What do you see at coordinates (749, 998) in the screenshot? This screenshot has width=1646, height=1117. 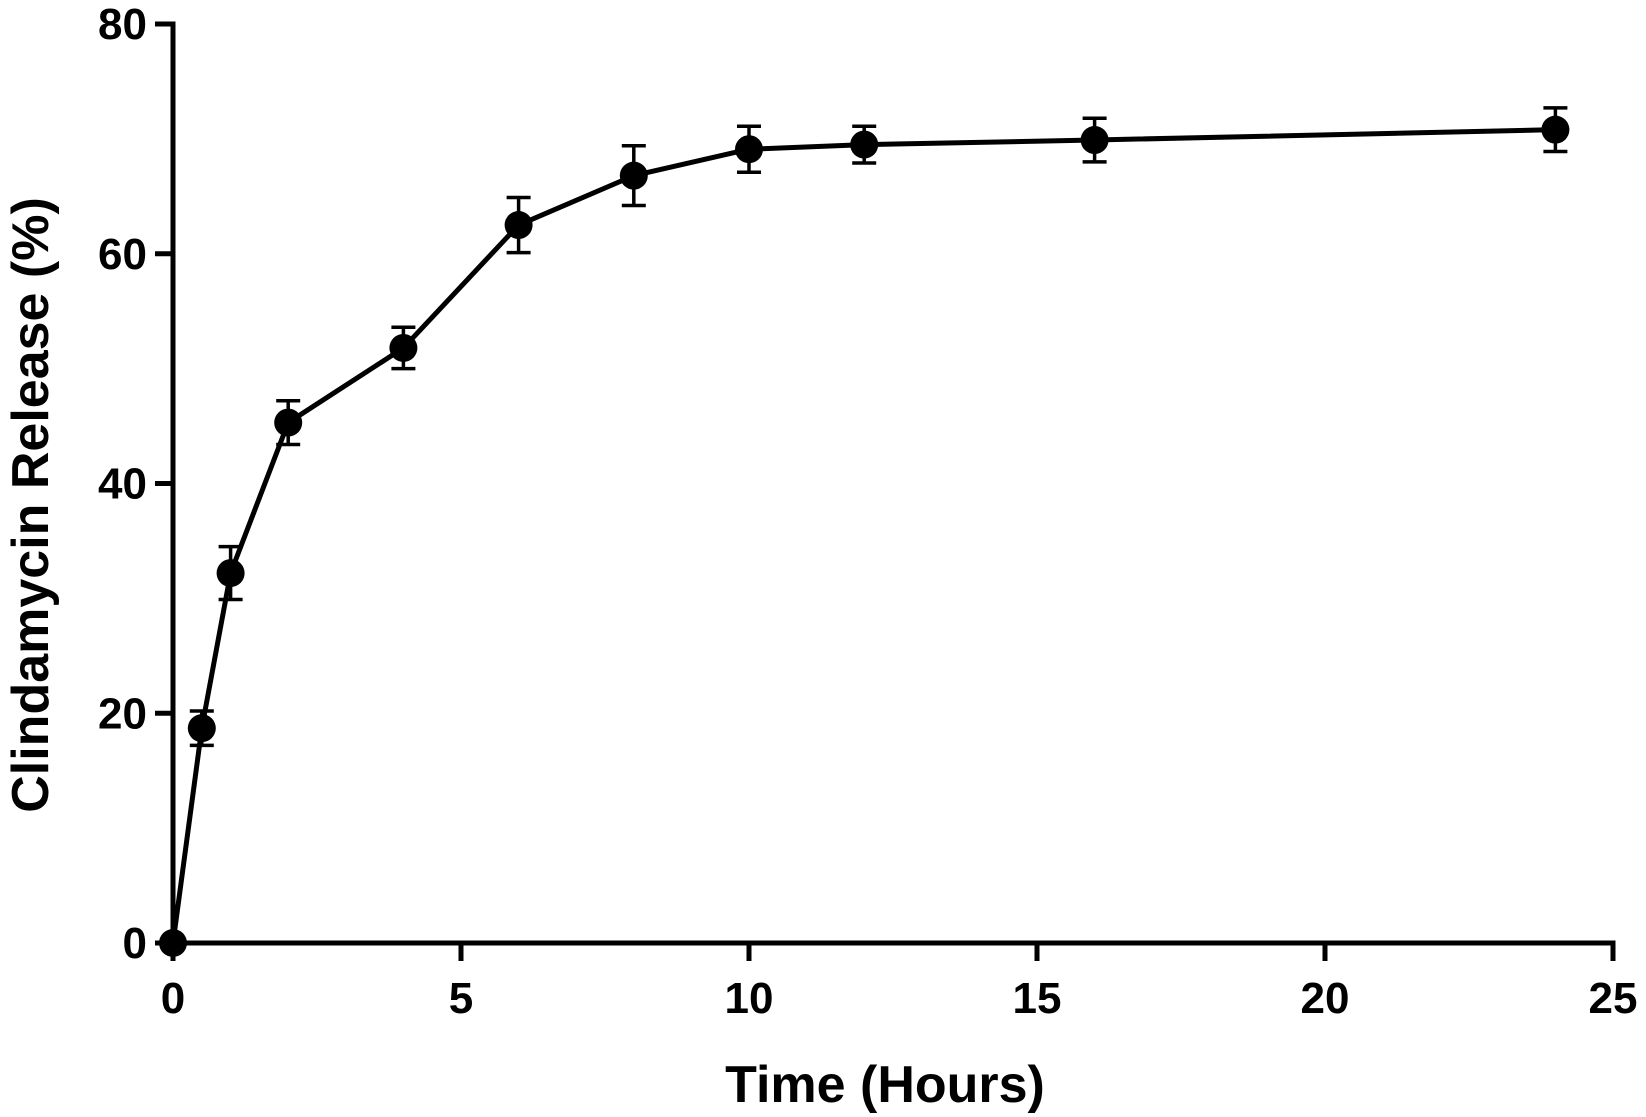 I see `x-tick-label: 10` at bounding box center [749, 998].